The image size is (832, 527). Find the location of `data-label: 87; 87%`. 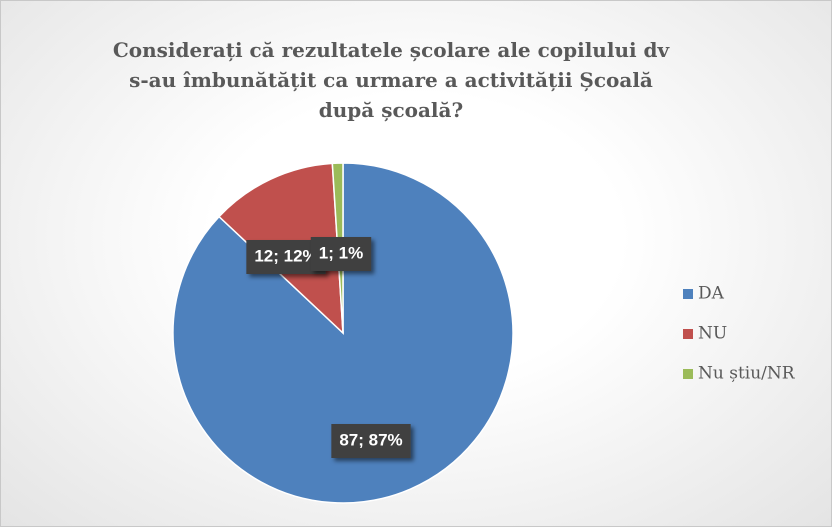

data-label: 87; 87% is located at coordinates (371, 441).